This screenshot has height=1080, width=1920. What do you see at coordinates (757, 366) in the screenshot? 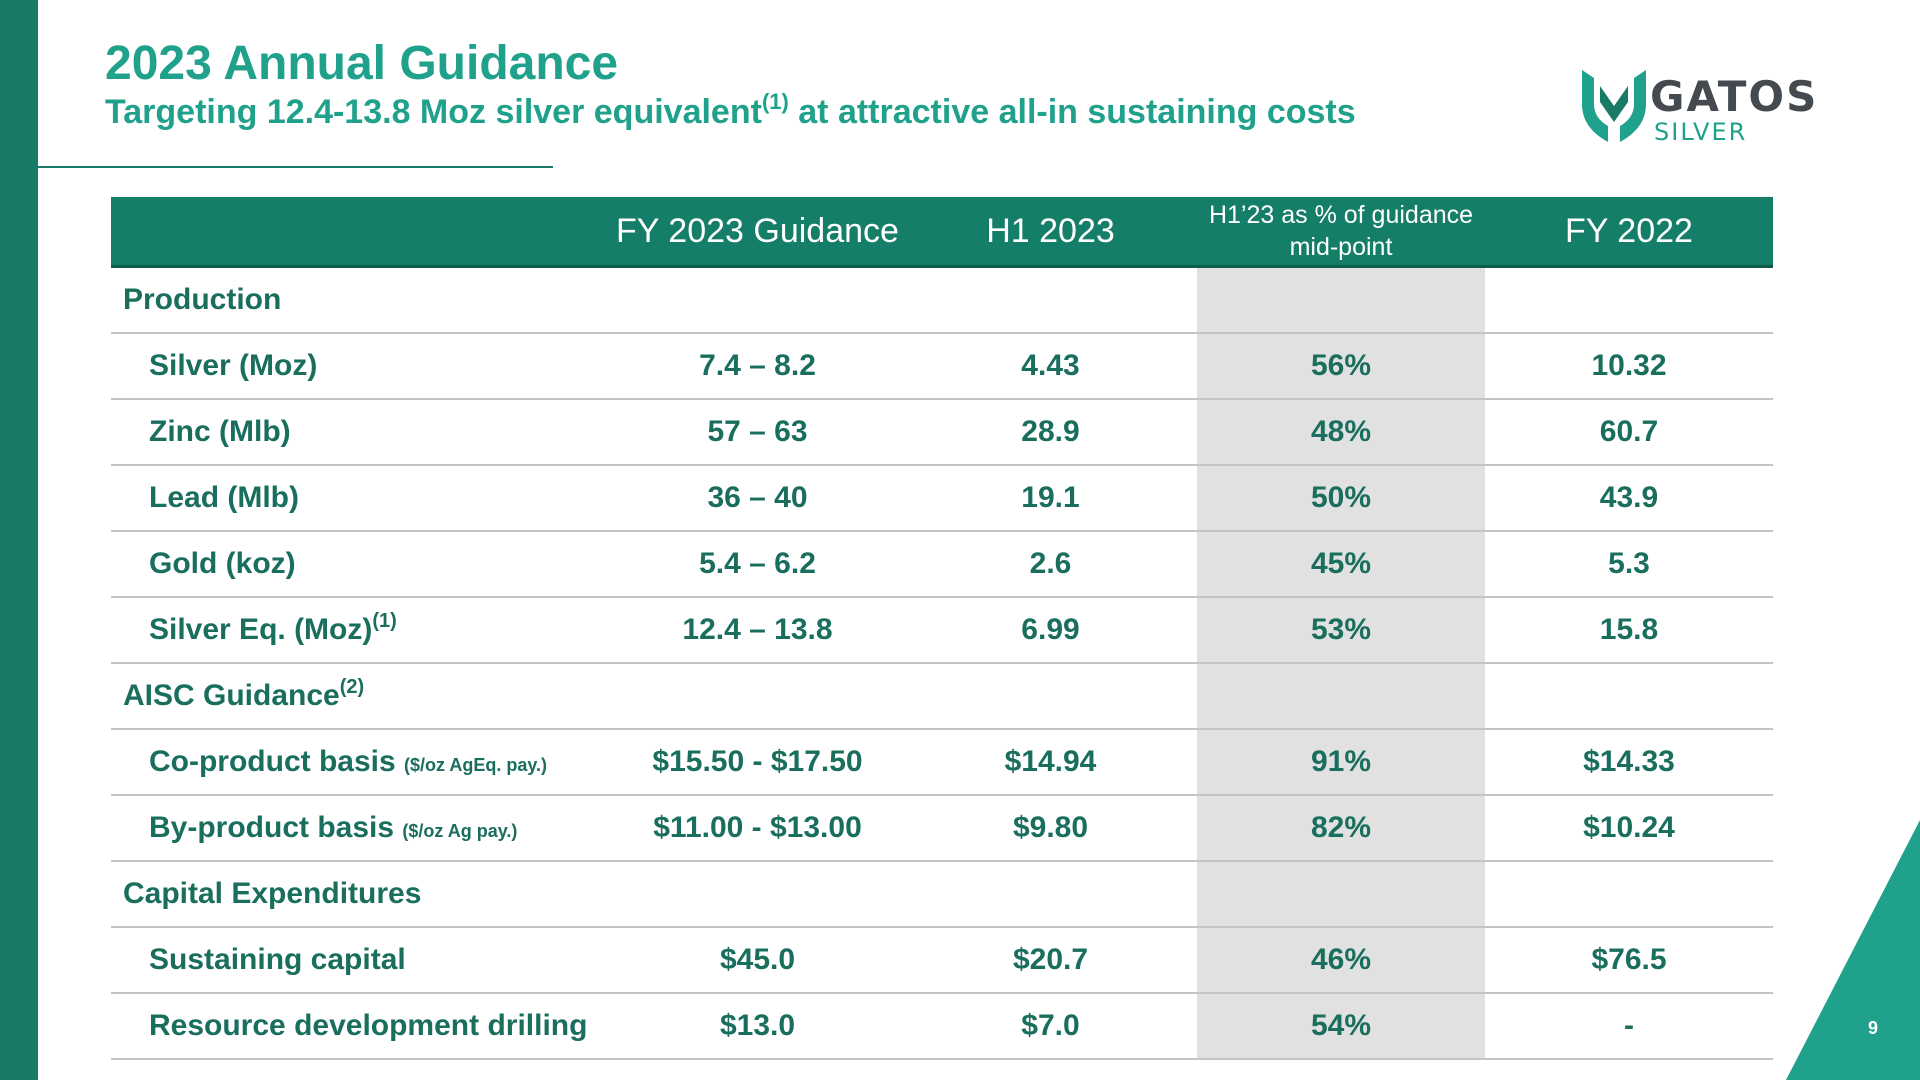
I see `cell-fy2023-guidance: 7.4 – 8.2` at bounding box center [757, 366].